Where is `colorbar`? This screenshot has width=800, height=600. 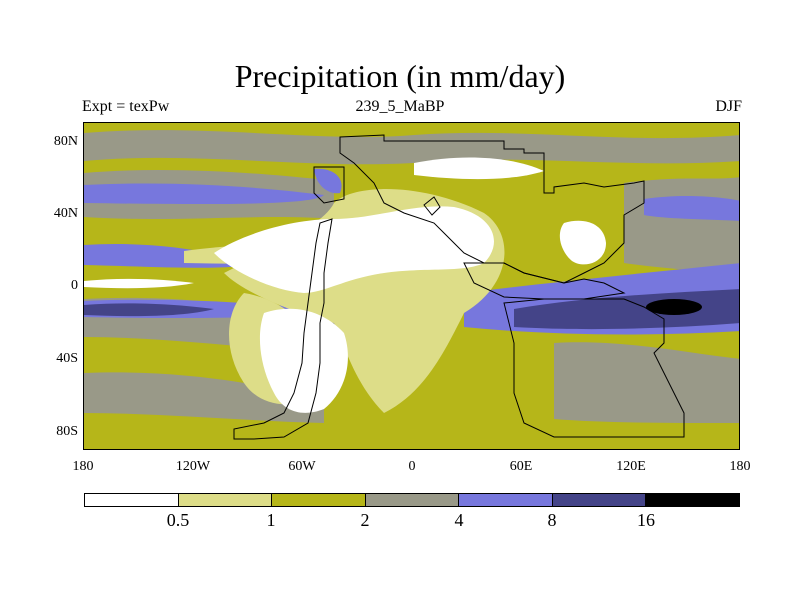
colorbar is located at coordinates (412, 500).